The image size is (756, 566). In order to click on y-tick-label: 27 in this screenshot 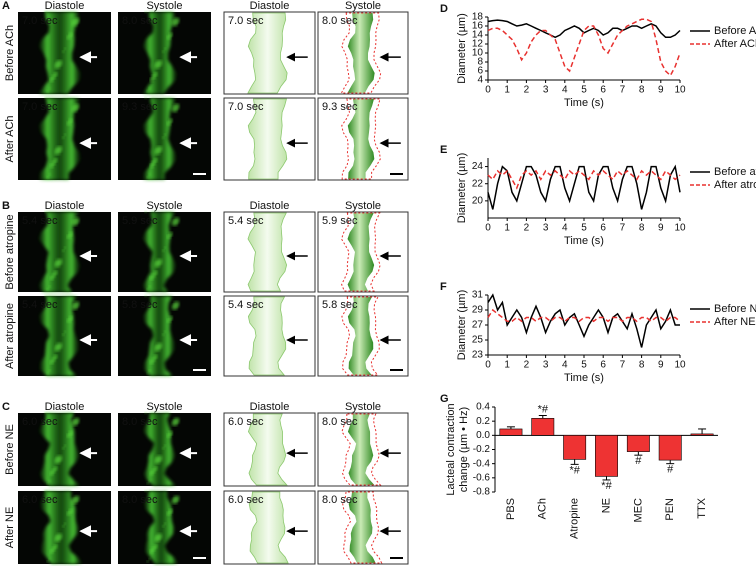, I will do `click(478, 325)`.